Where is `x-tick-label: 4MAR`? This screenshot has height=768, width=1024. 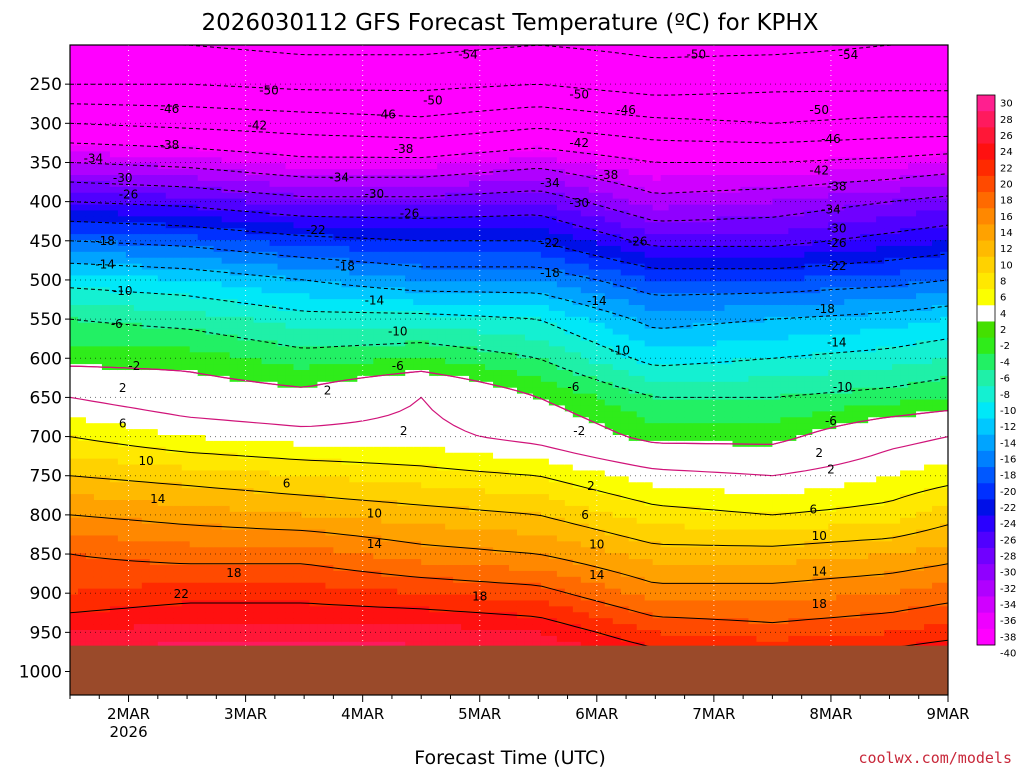 x-tick-label: 4MAR is located at coordinates (362, 714).